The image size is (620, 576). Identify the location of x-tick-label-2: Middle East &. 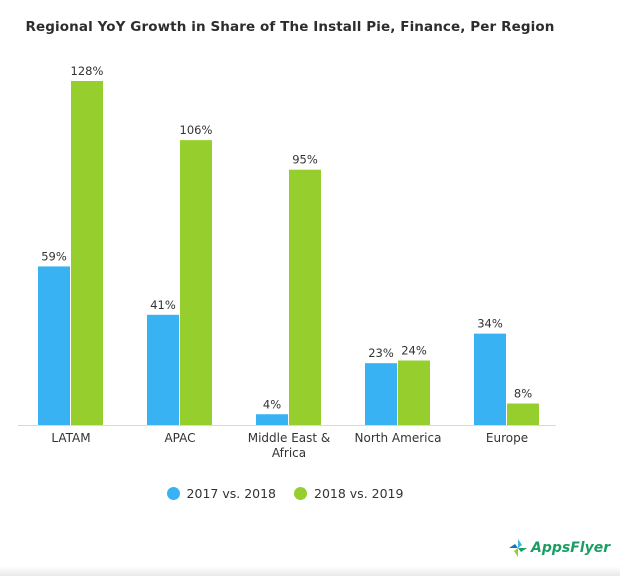
(289, 438).